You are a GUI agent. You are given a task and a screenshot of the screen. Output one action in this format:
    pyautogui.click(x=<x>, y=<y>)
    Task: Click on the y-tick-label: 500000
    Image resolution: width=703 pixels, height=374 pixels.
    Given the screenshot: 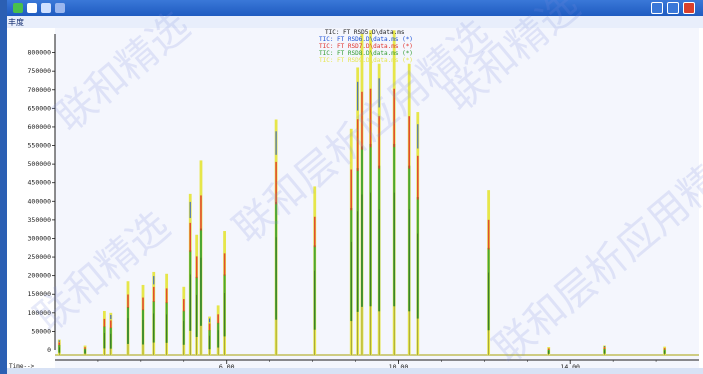 What is the action you would take?
    pyautogui.click(x=40, y=164)
    